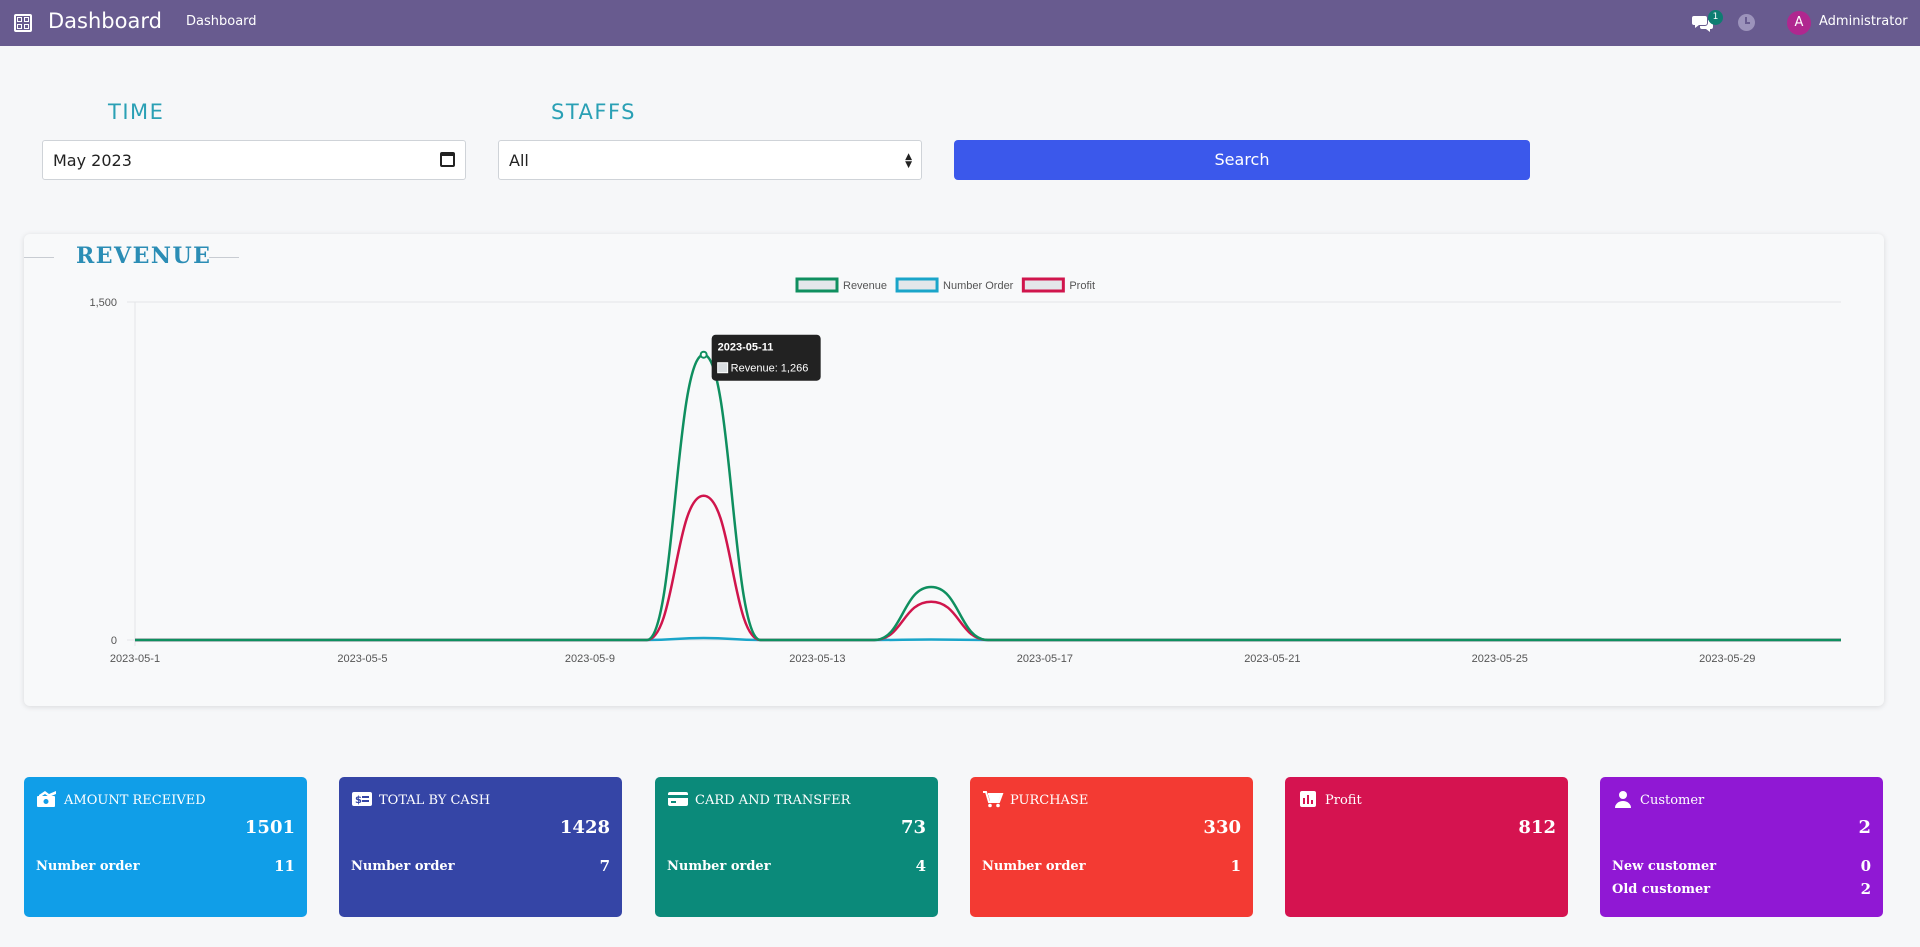  Describe the element at coordinates (594, 112) in the screenshot. I see `staffs-label: STAFFS` at that location.